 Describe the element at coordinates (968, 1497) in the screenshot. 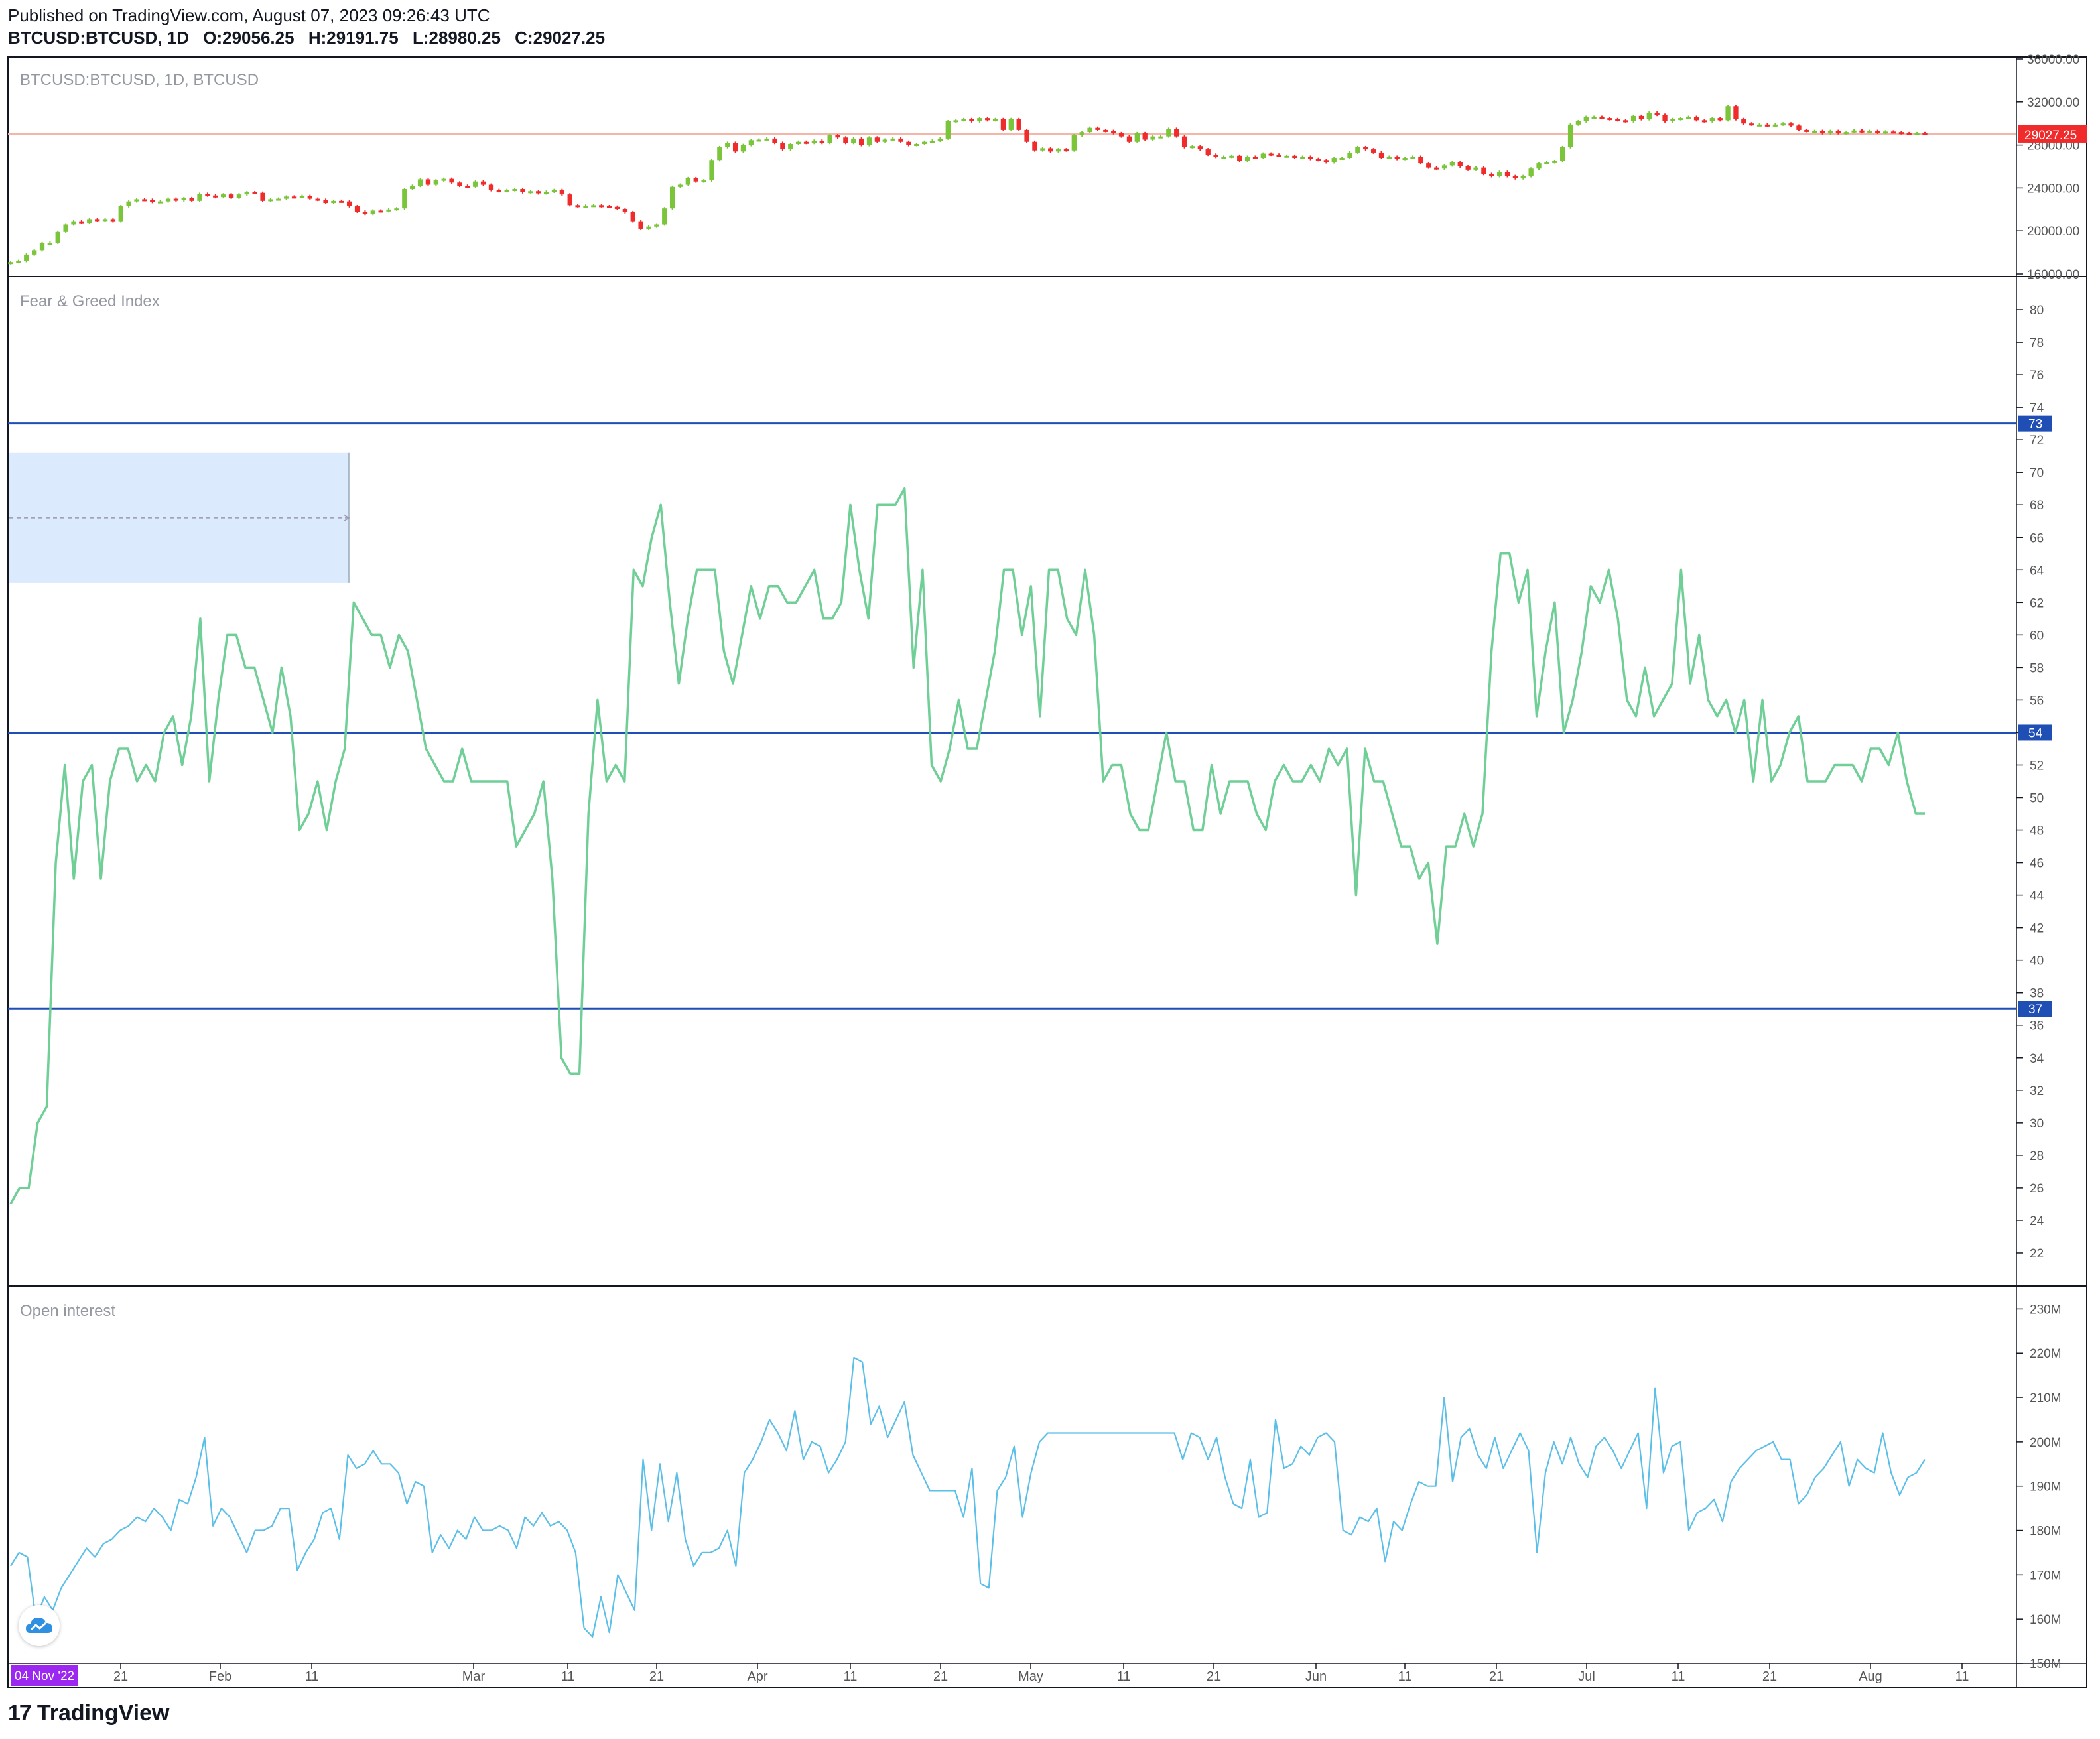

I see `oi-line` at that location.